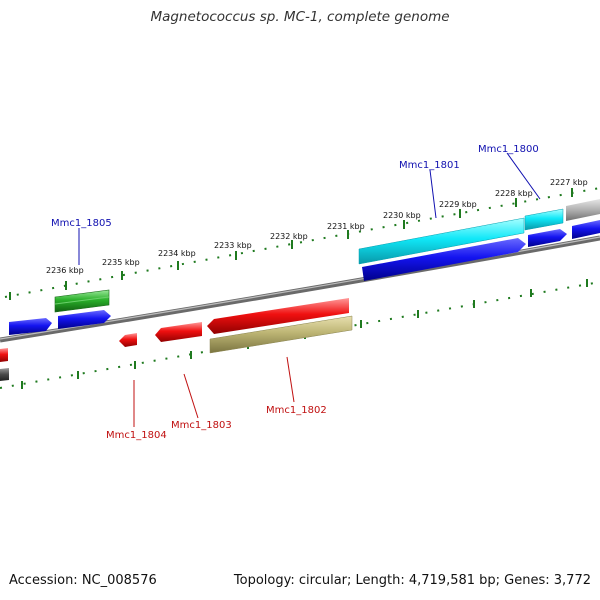  Describe the element at coordinates (300, 17) in the screenshot. I see `map-title: Magnetococcus sp. MC-1, complete genome` at that location.